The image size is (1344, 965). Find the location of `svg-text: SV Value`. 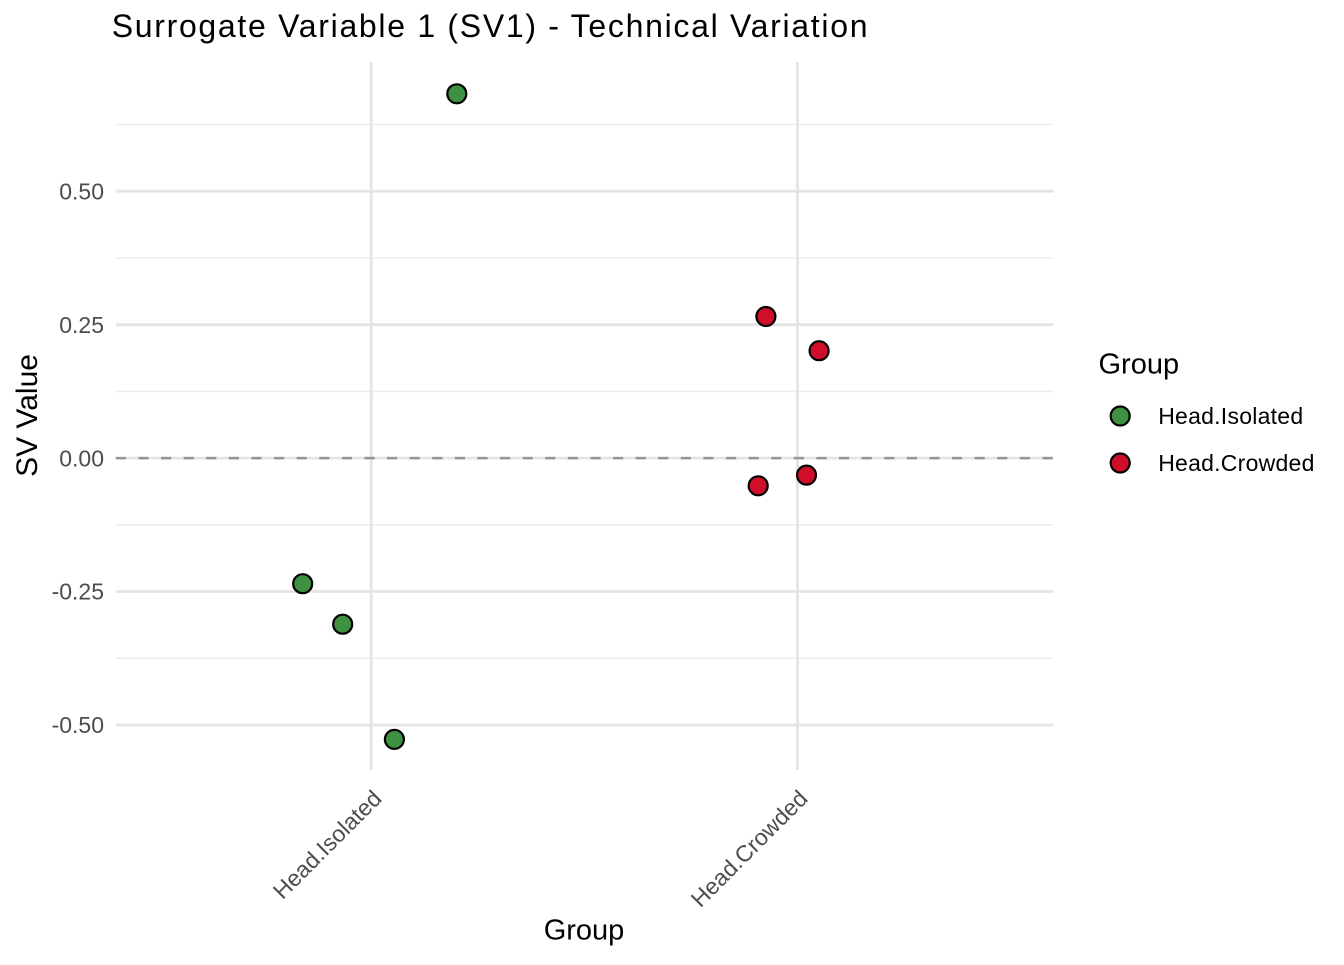

svg-text: SV Value is located at coordinates (27, 415).